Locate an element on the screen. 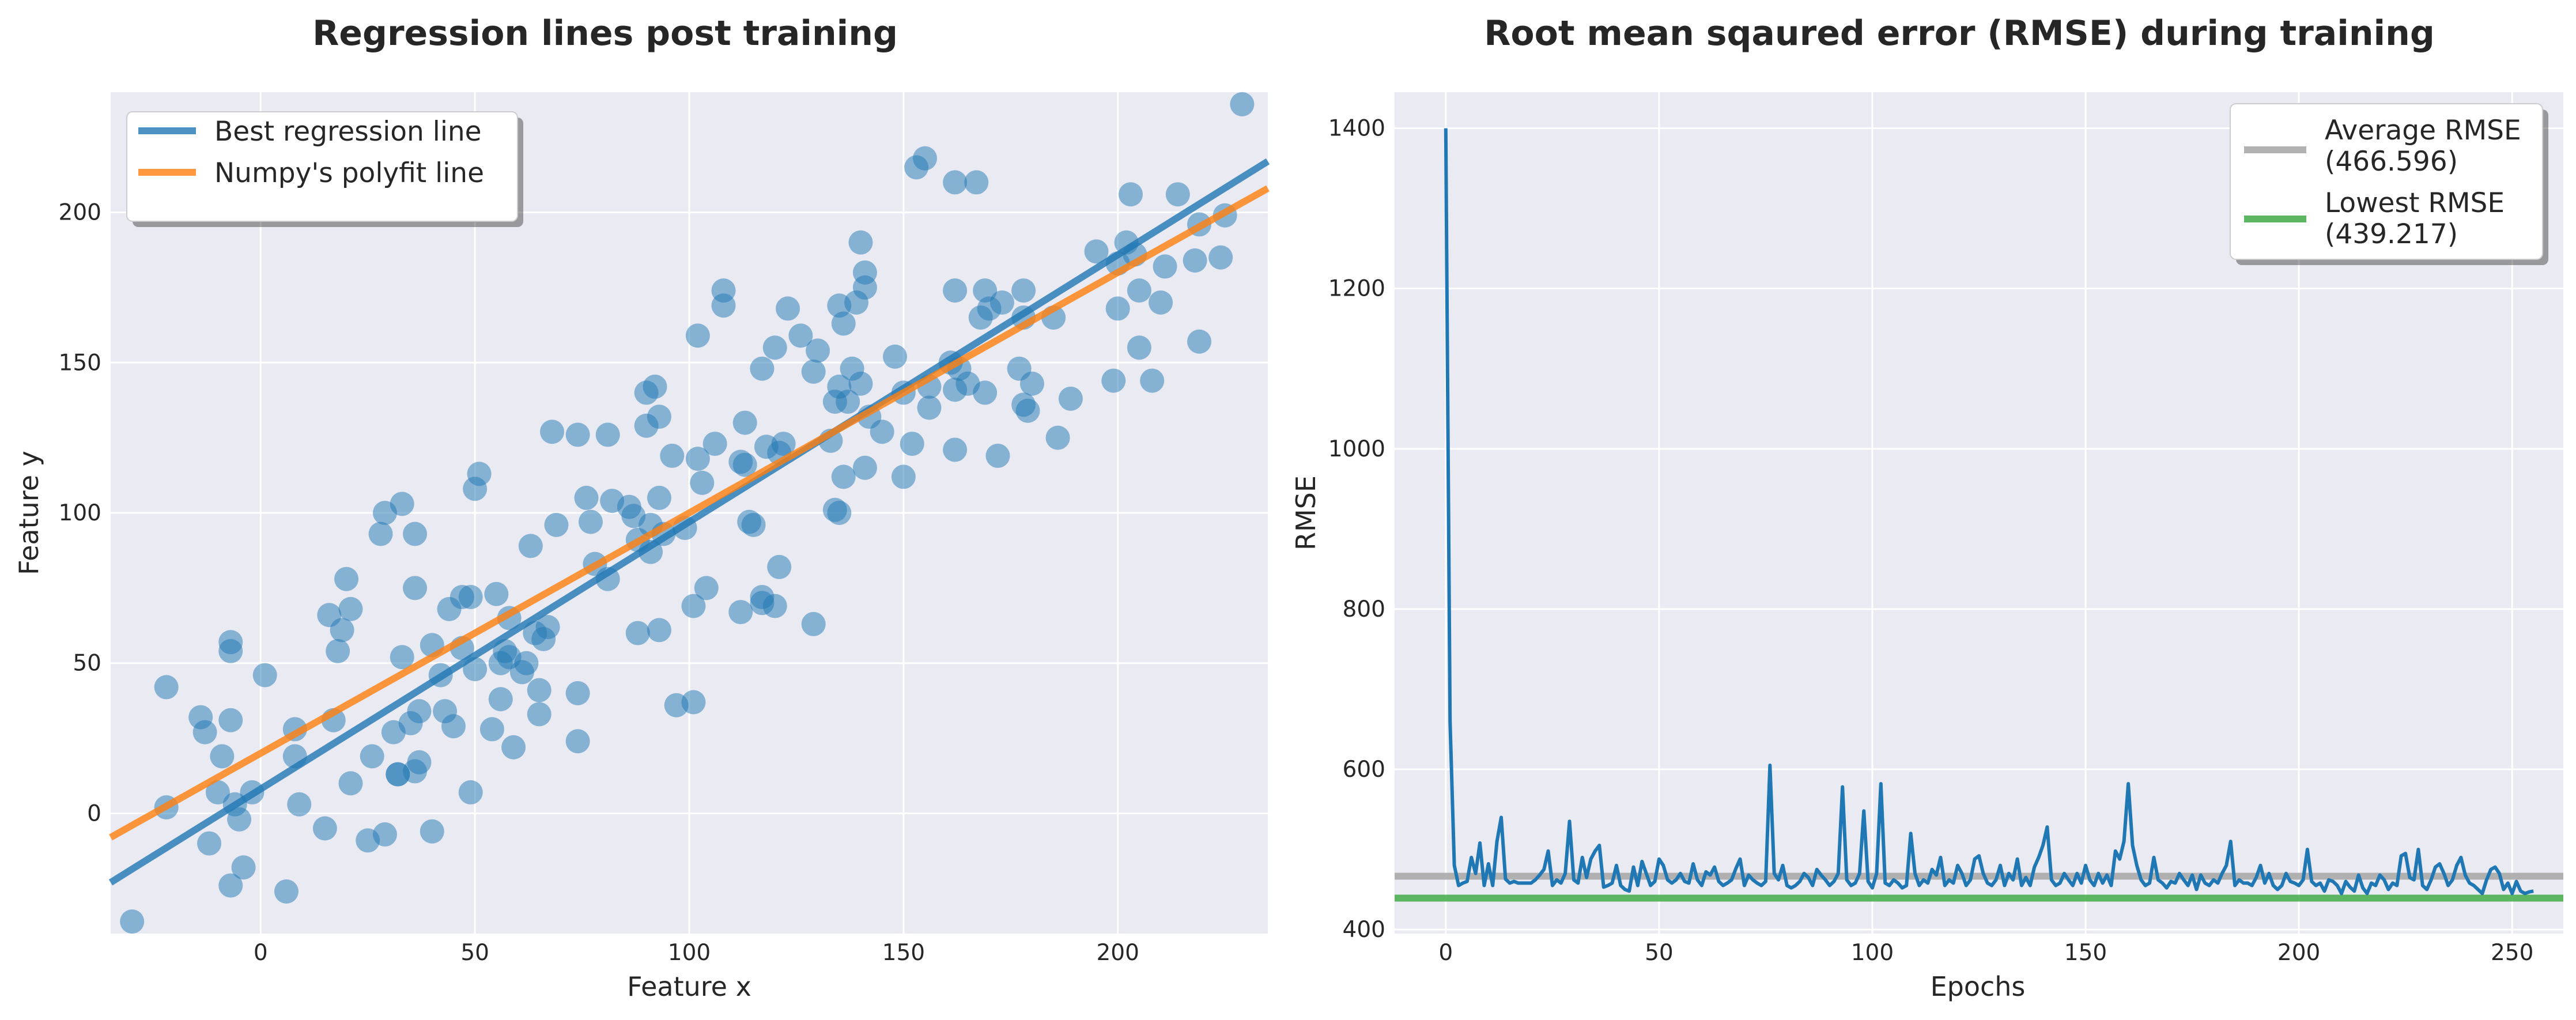 Image resolution: width=2576 pixels, height=1020 pixels. legend-lowest-rmse-label: Lowest RMSE is located at coordinates (2415, 203).